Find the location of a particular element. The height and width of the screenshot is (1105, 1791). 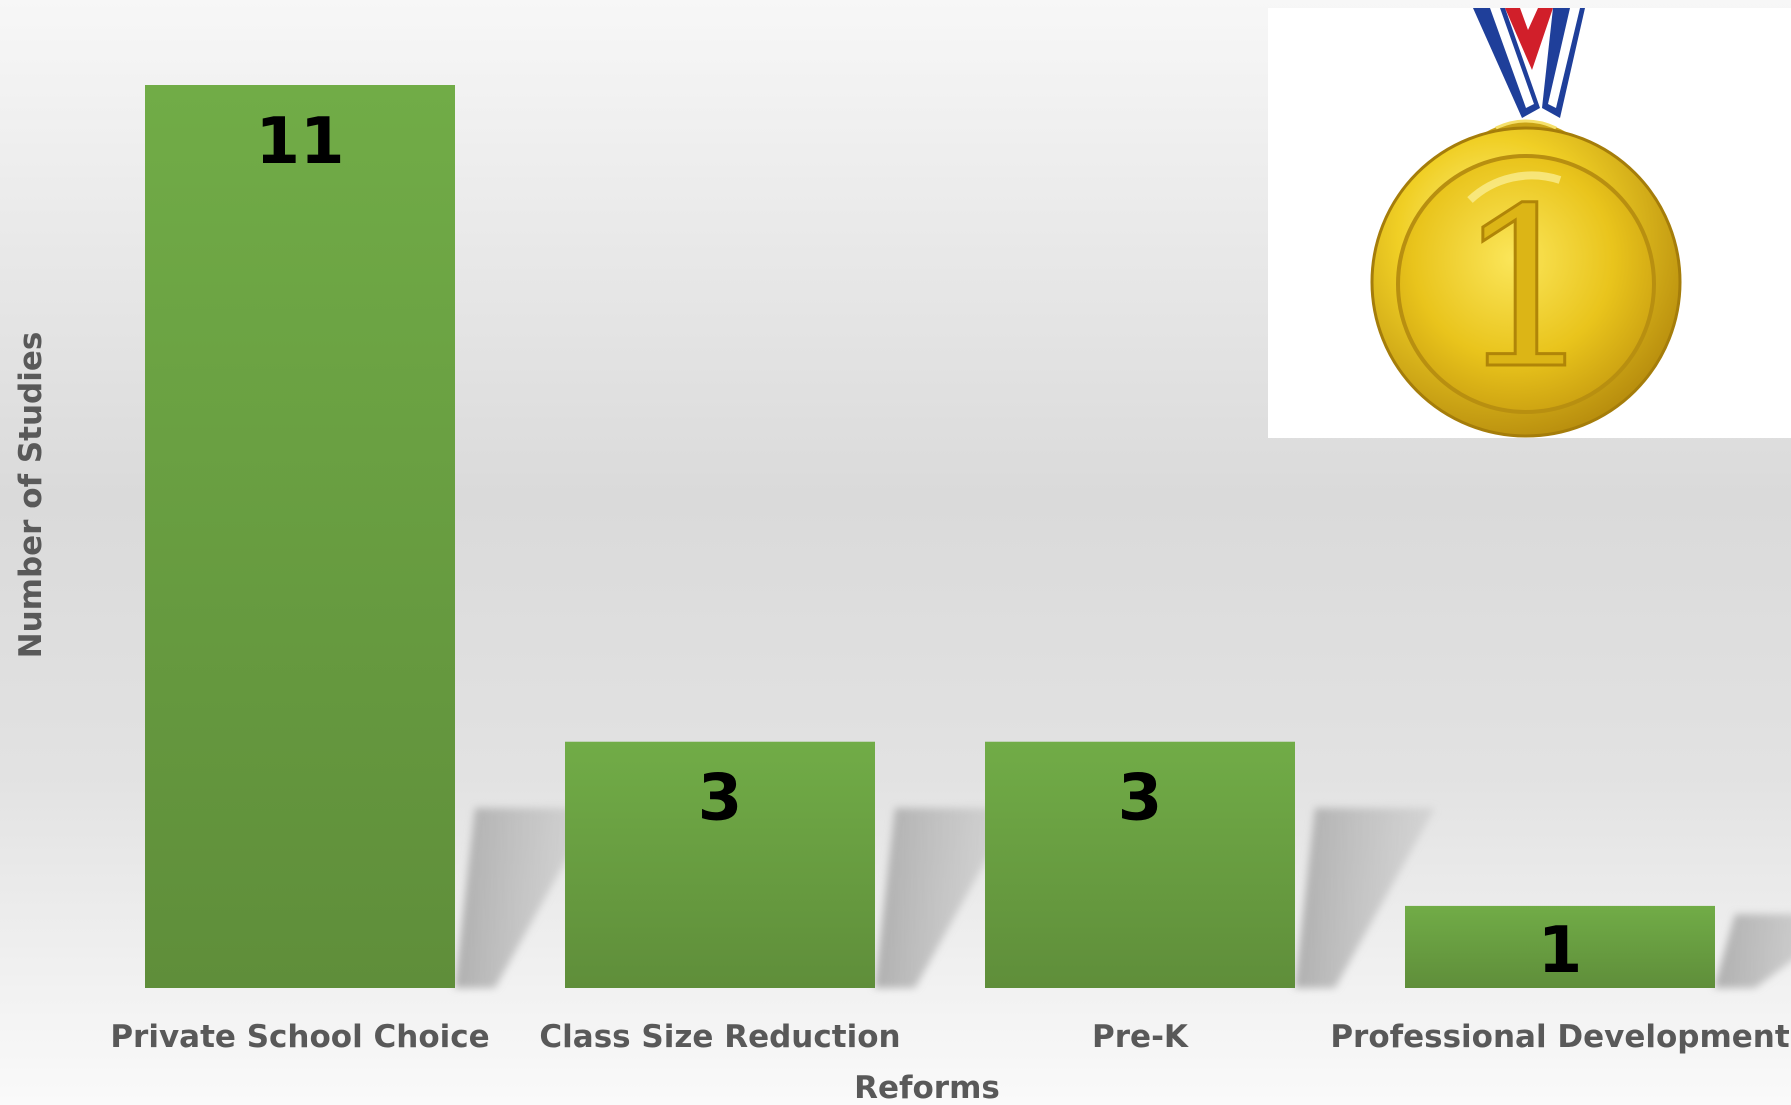

category-label-pre-k: Pre-K is located at coordinates (1140, 1037).